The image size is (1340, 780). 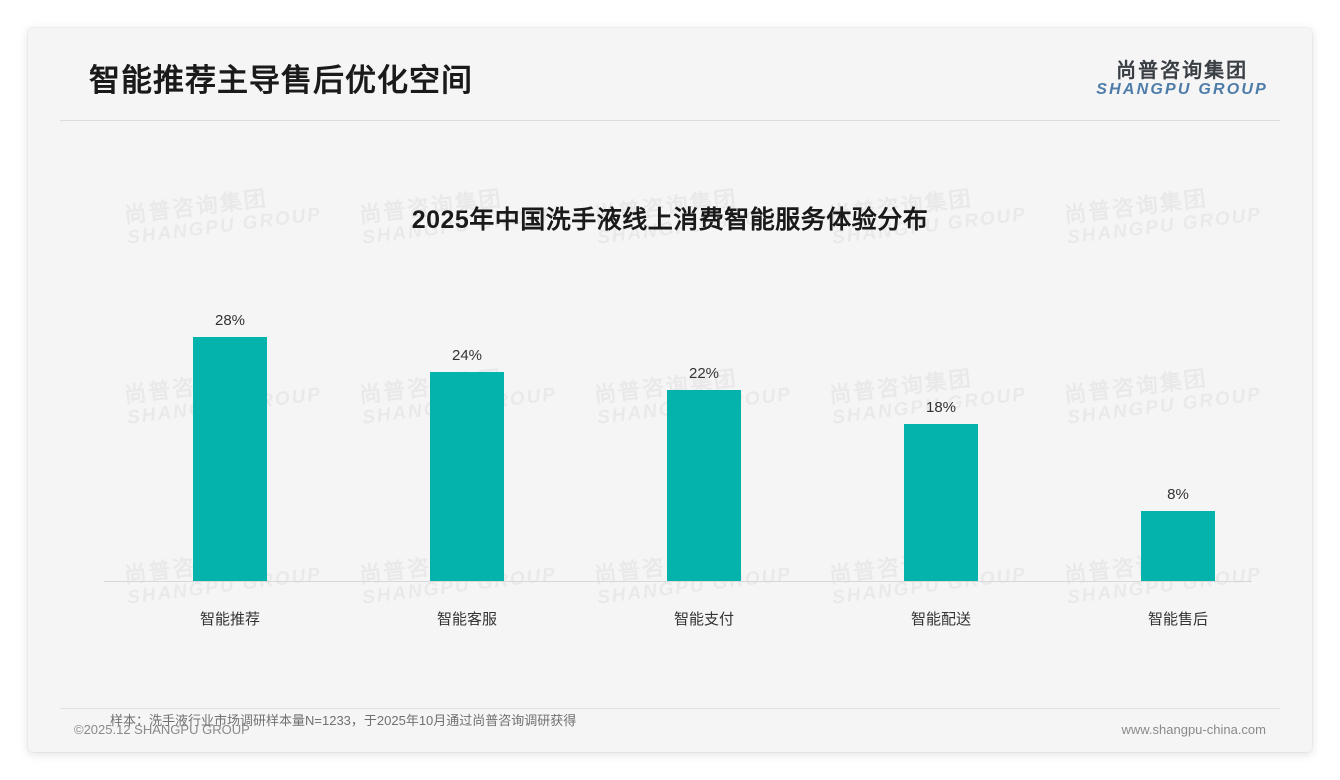 I want to click on category-label: 智能支付, so click(x=703, y=619).